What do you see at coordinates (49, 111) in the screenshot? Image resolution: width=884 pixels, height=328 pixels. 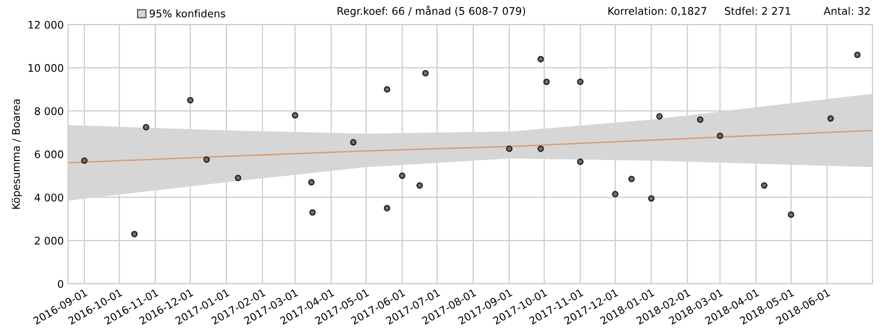 I see `y-tick-label: 8 000` at bounding box center [49, 111].